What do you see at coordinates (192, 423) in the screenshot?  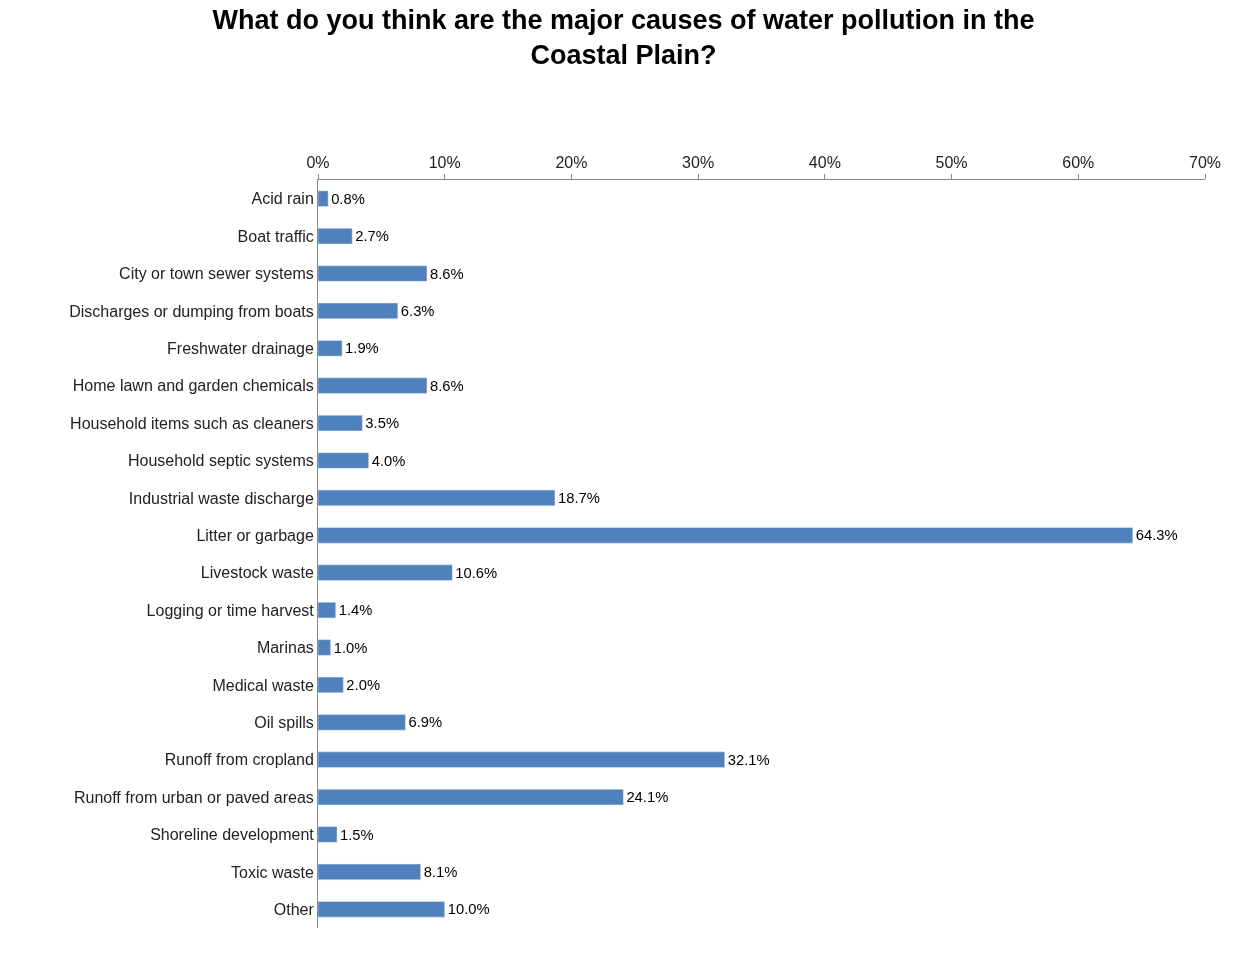 I see `y-tick-label: Household items such as cleaners` at bounding box center [192, 423].